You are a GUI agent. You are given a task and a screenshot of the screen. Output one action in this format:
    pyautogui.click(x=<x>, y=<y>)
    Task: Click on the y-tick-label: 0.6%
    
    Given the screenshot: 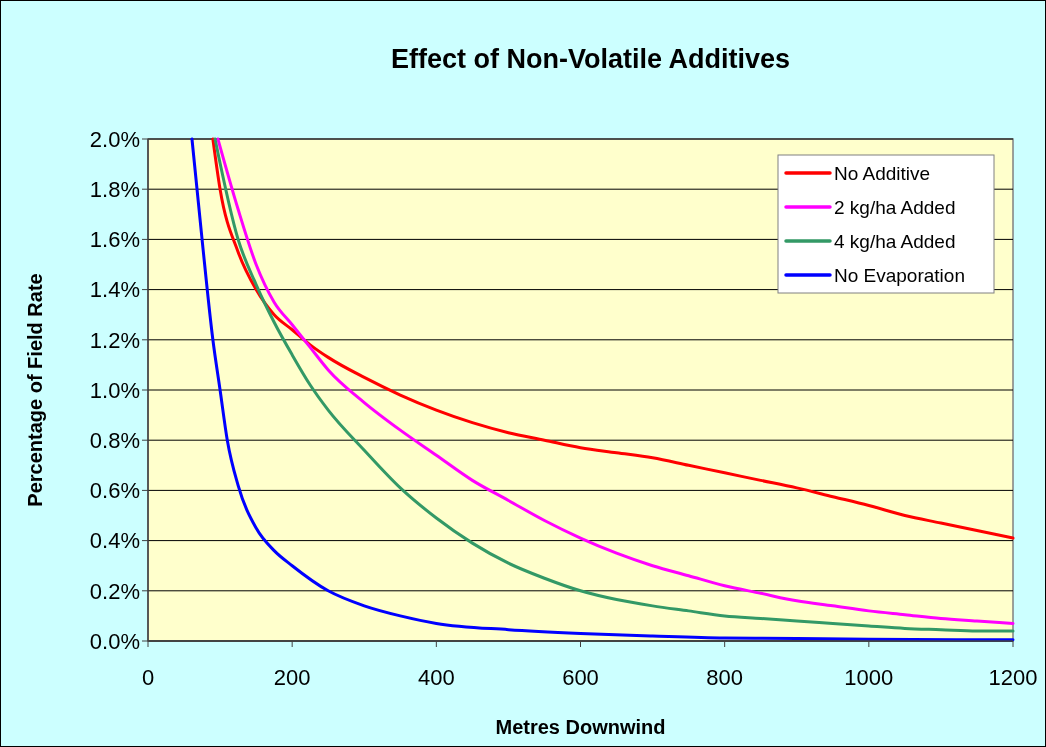 What is the action you would take?
    pyautogui.click(x=114, y=491)
    